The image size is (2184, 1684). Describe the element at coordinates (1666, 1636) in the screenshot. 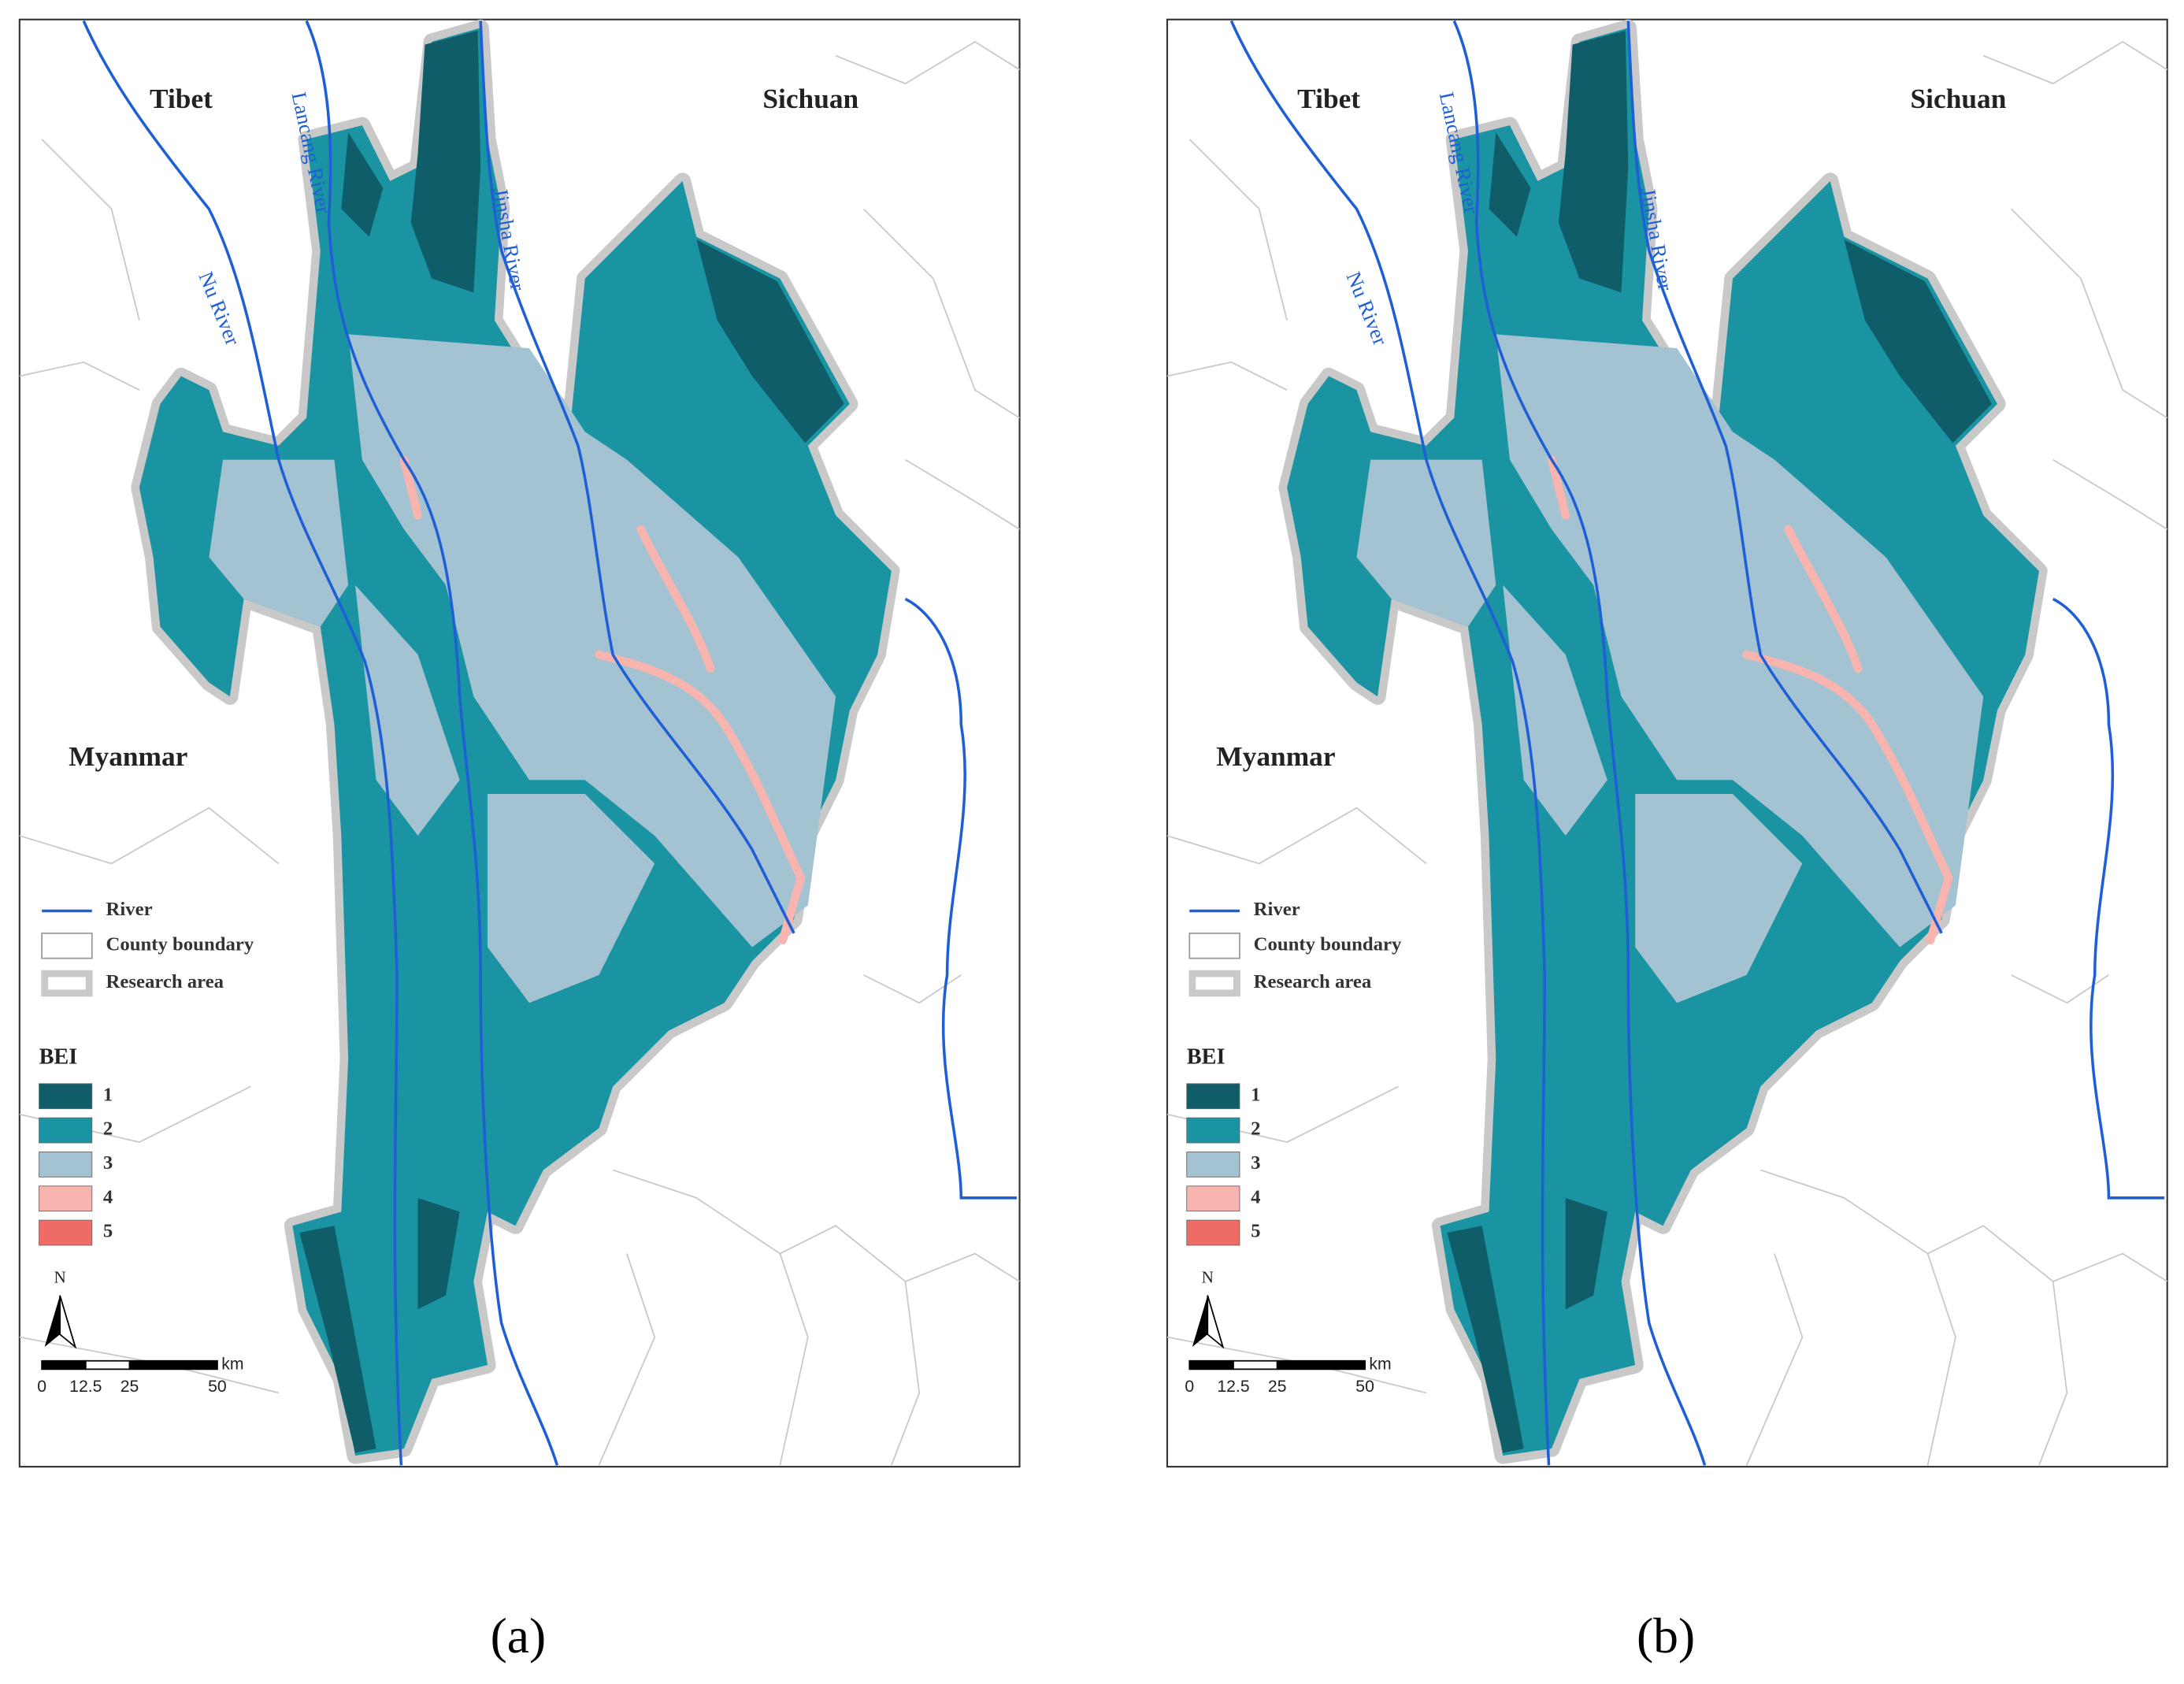

I see `panel-caption: (b)` at that location.